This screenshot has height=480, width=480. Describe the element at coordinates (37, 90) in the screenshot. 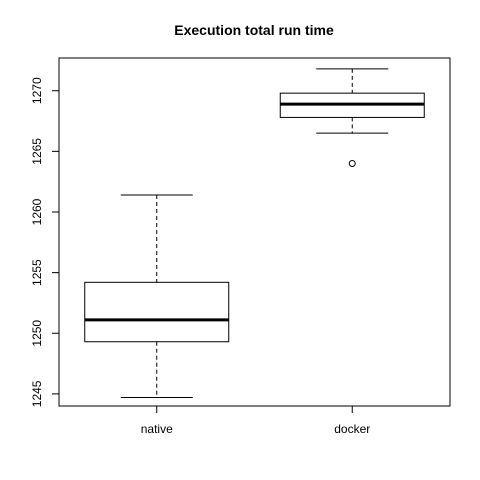

I see `y-tick-label: 1270` at that location.